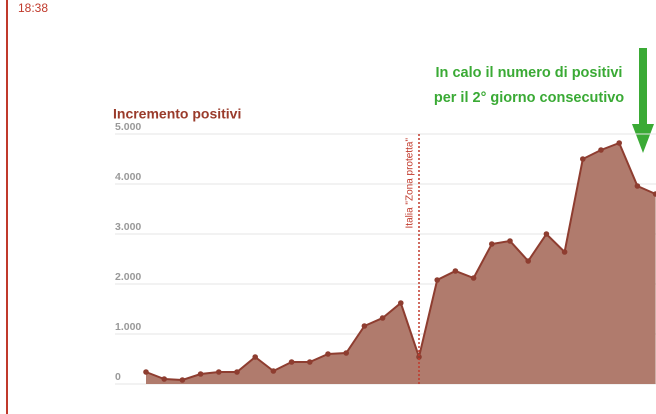 Image resolution: width=656 pixels, height=414 pixels. What do you see at coordinates (128, 327) in the screenshot?
I see `y-tick-label: 1.000` at bounding box center [128, 327].